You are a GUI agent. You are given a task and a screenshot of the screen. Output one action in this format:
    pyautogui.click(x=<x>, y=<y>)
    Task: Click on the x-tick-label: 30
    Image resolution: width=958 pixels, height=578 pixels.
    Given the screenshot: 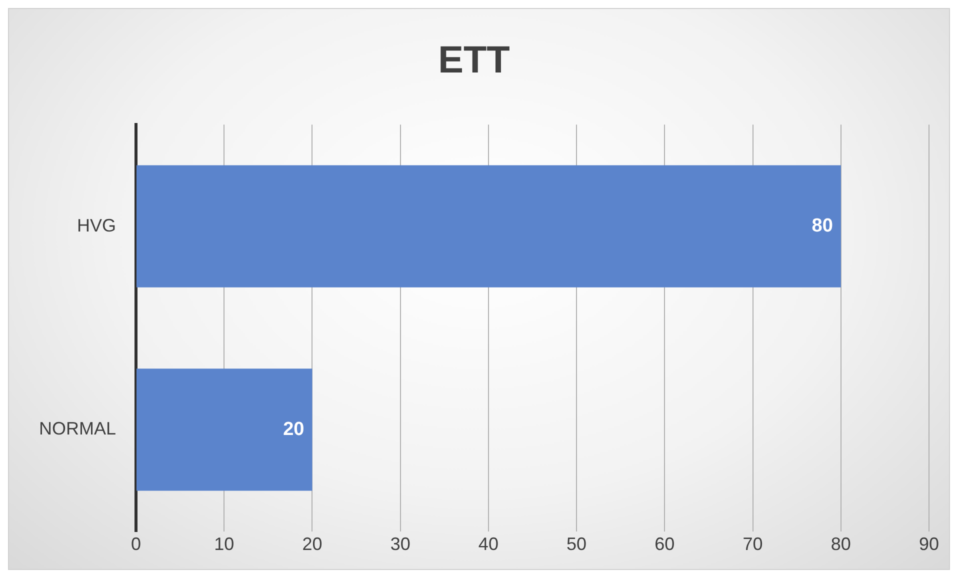 What is the action you would take?
    pyautogui.click(x=400, y=544)
    